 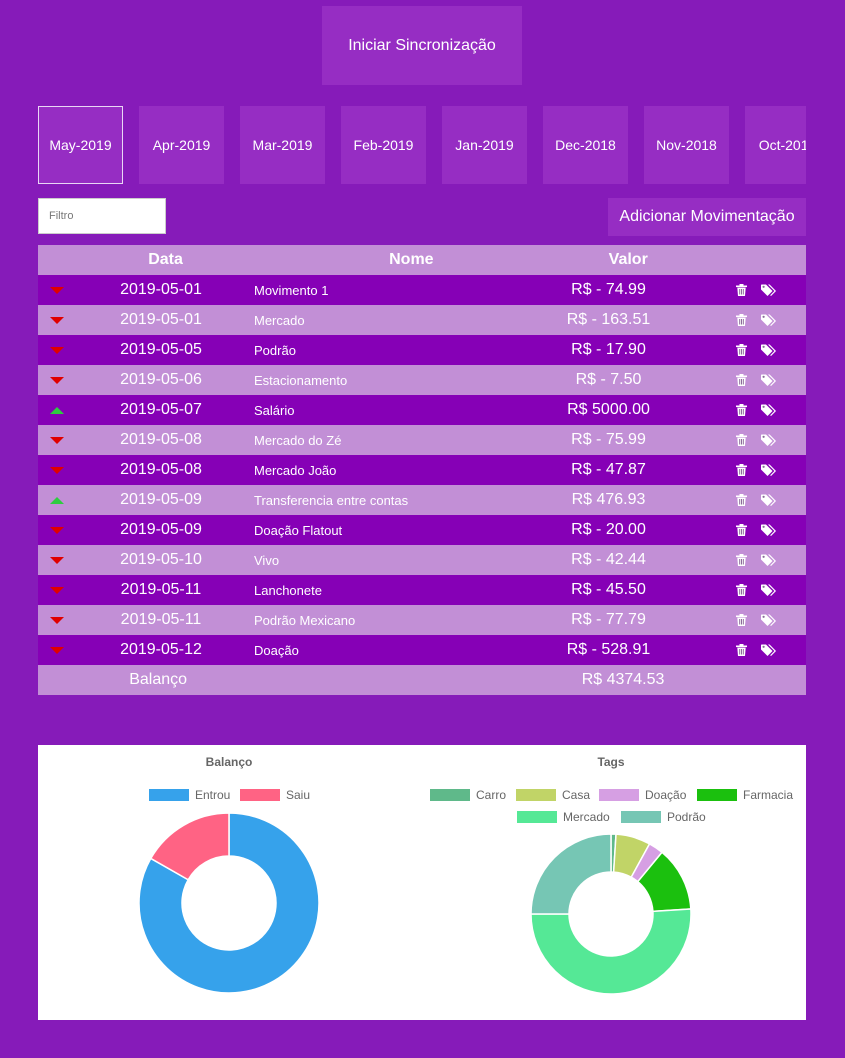 What do you see at coordinates (686, 145) in the screenshot?
I see `month-tab: Nov-2018` at bounding box center [686, 145].